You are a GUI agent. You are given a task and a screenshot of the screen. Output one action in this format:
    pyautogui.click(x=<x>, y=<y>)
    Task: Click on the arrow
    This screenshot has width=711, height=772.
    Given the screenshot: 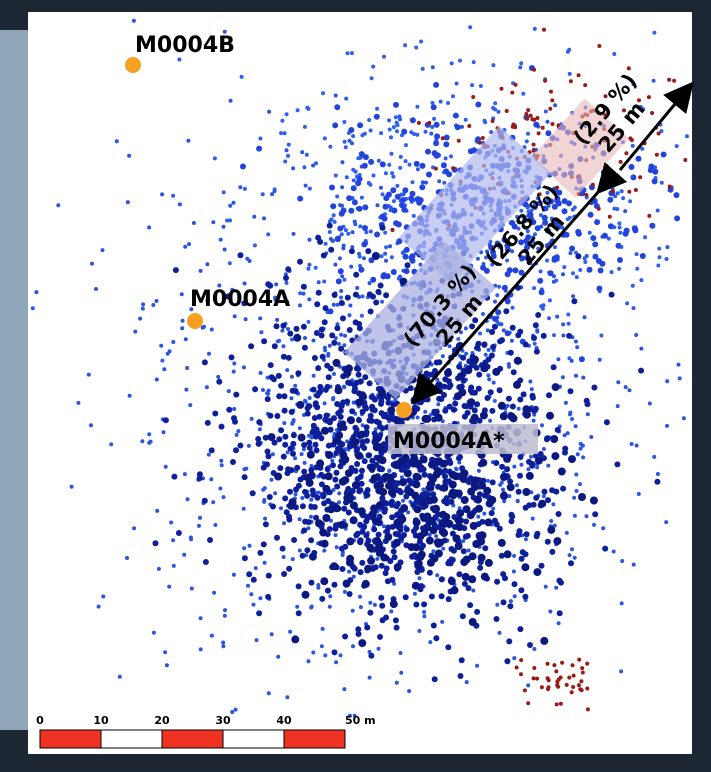 What is the action you would take?
    pyautogui.click(x=519, y=283)
    